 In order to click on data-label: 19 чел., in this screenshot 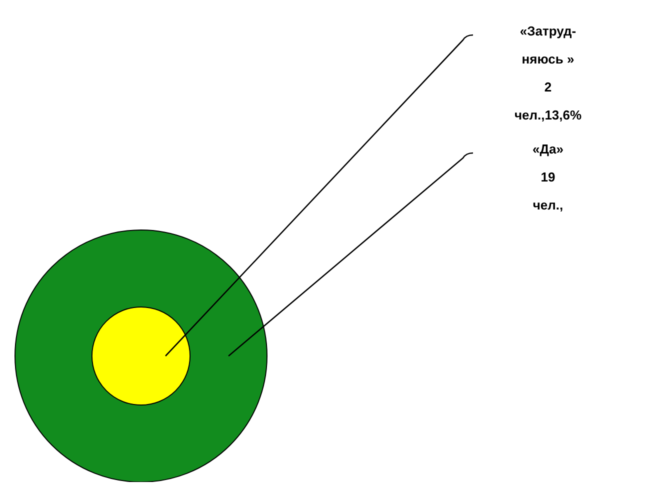, I will do `click(548, 191)`.